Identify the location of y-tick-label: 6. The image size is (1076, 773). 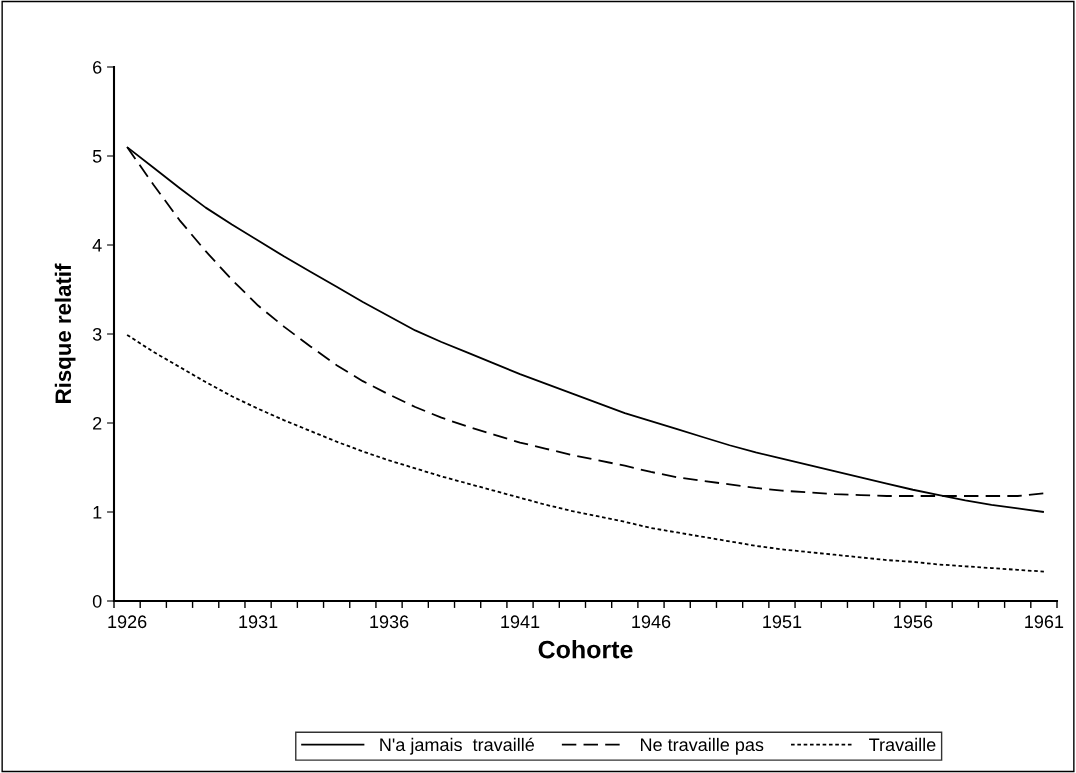
(97, 67).